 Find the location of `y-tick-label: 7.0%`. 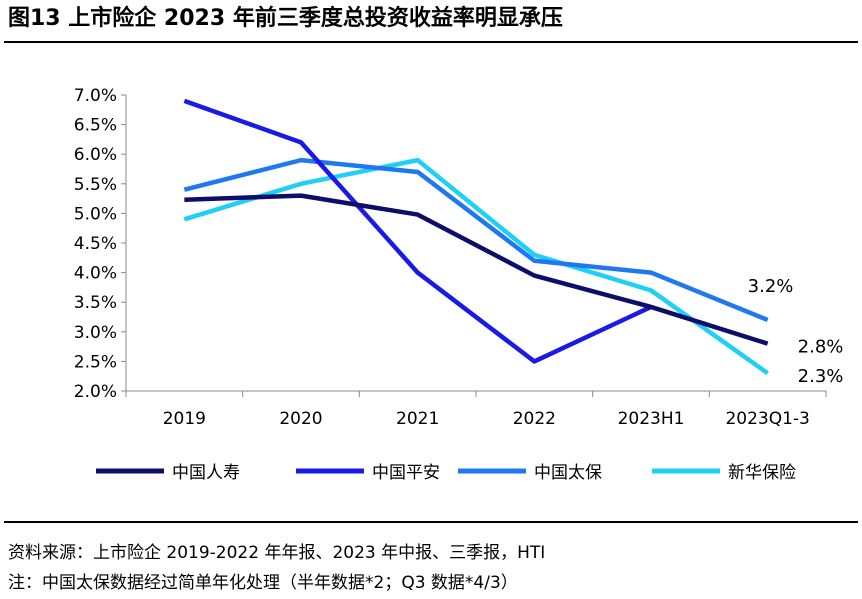

y-tick-label: 7.0% is located at coordinates (95, 96).